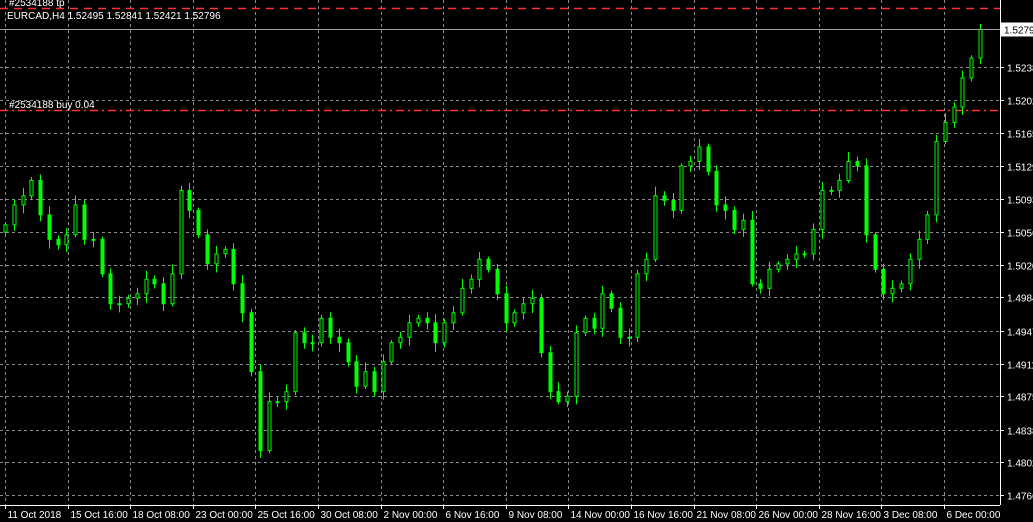  I want to click on y-tick-label: 1.50560, so click(1020, 234).